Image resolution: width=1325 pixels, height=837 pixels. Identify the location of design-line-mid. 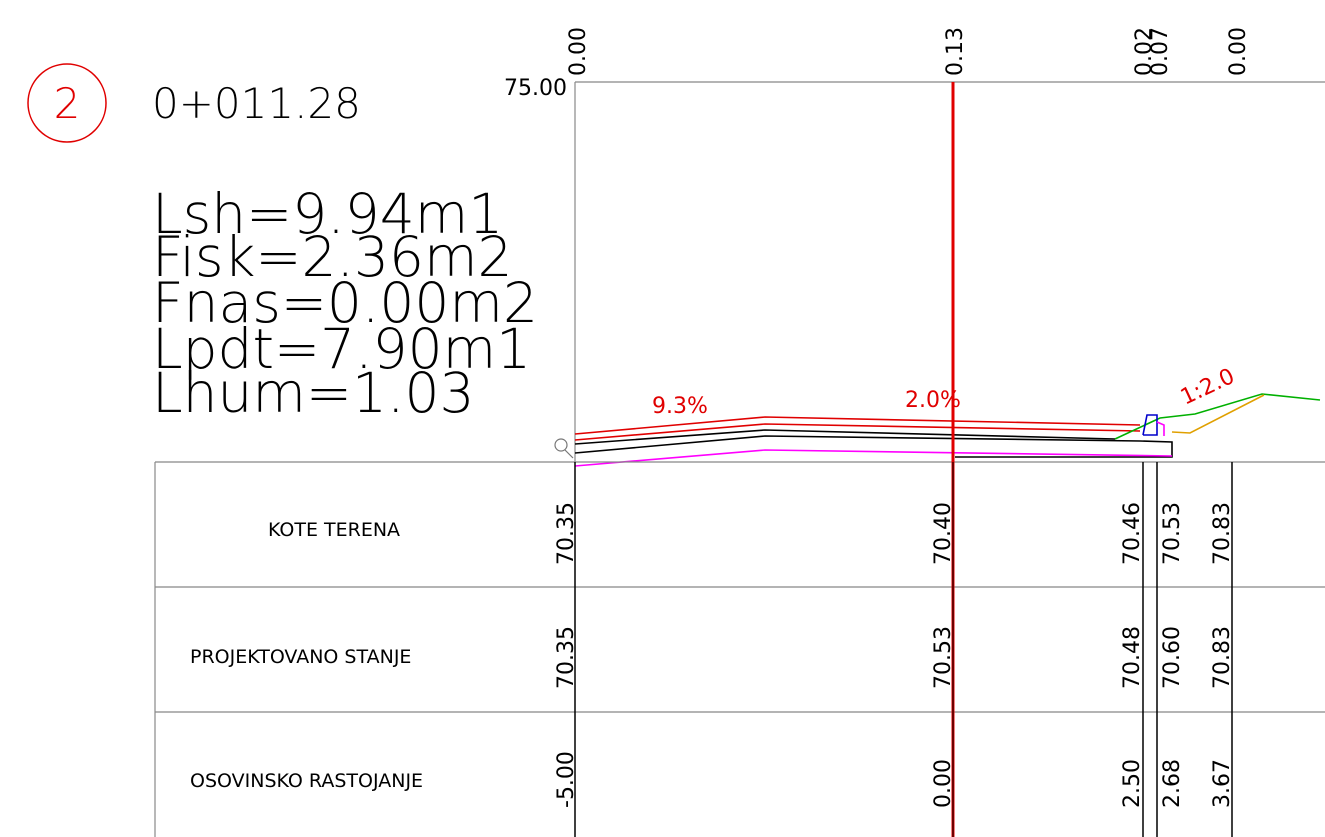
(857, 432).